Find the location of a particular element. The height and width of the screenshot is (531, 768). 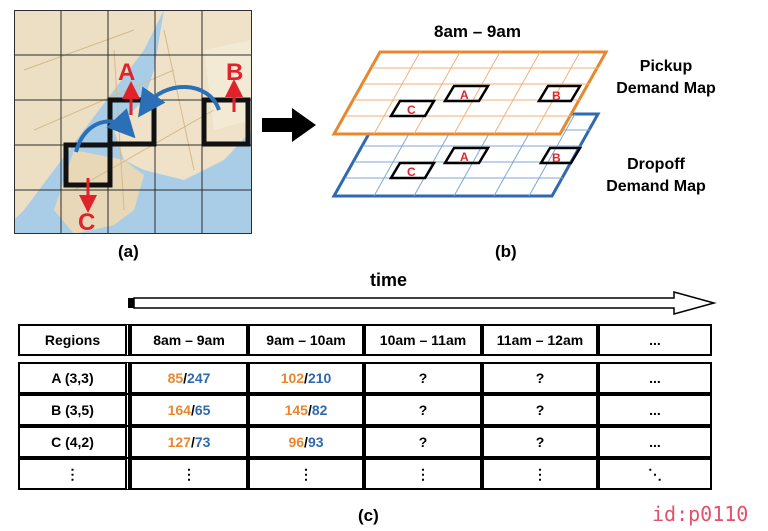

dropoff-map-label: Dropoff Demand Map is located at coordinates (656, 176).